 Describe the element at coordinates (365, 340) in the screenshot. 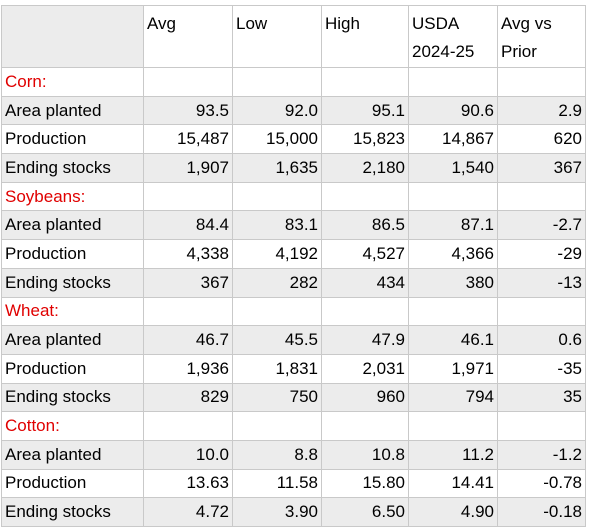

I see `value-cell-high: 47.9` at that location.